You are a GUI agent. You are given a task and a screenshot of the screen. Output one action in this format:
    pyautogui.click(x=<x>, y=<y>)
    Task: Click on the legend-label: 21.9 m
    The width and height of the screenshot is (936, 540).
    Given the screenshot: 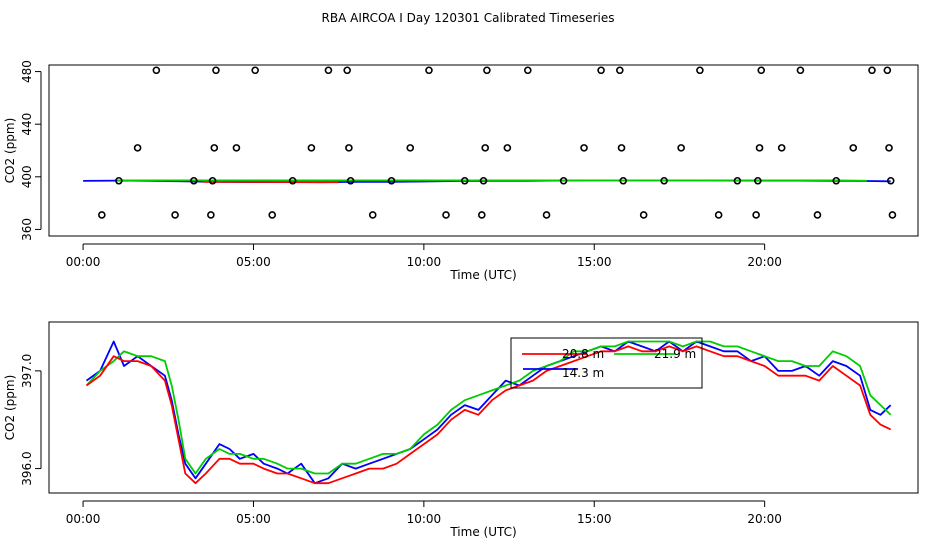 What is the action you would take?
    pyautogui.click(x=675, y=354)
    